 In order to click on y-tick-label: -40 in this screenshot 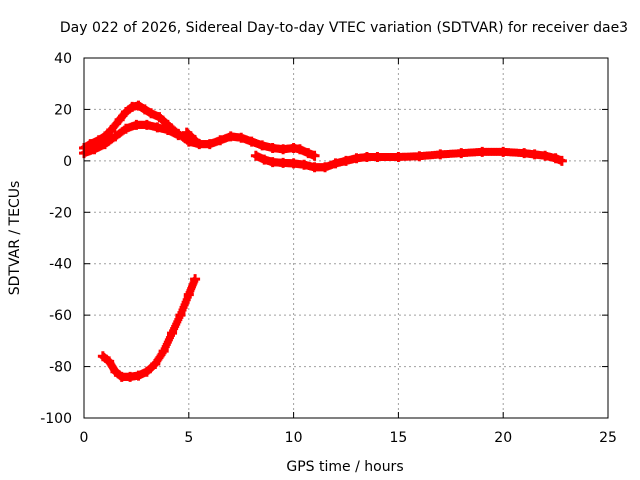, I will do `click(60, 265)`.